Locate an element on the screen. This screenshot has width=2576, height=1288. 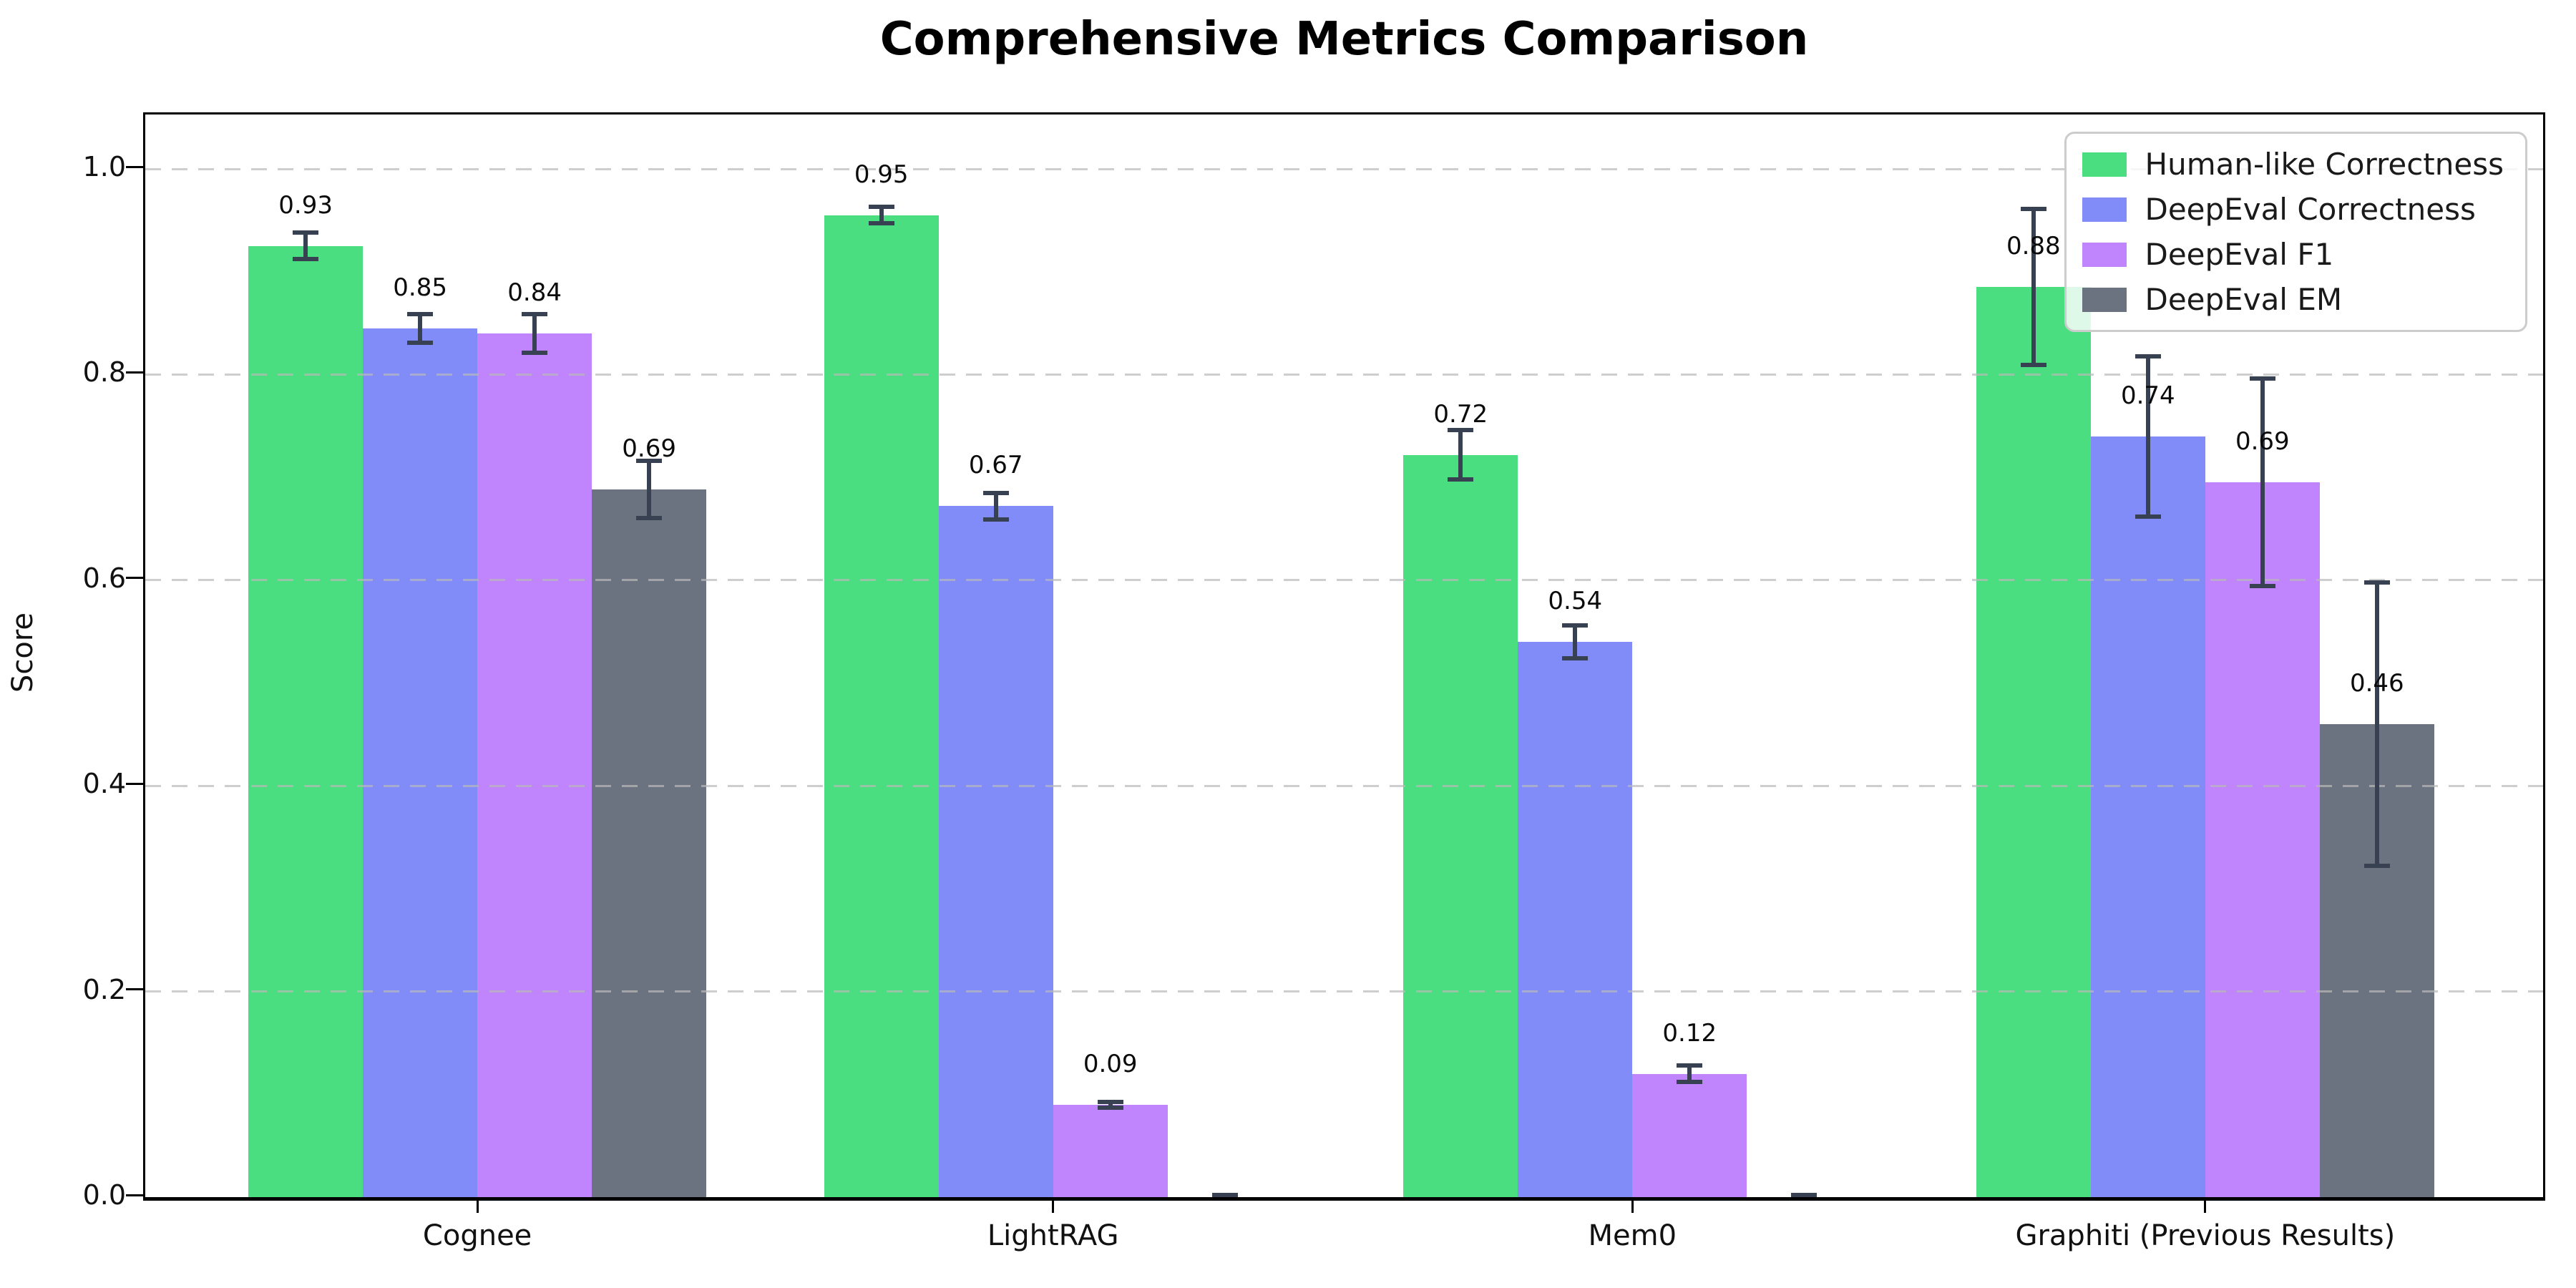
y-tick-label: 0.8 is located at coordinates (104, 372).